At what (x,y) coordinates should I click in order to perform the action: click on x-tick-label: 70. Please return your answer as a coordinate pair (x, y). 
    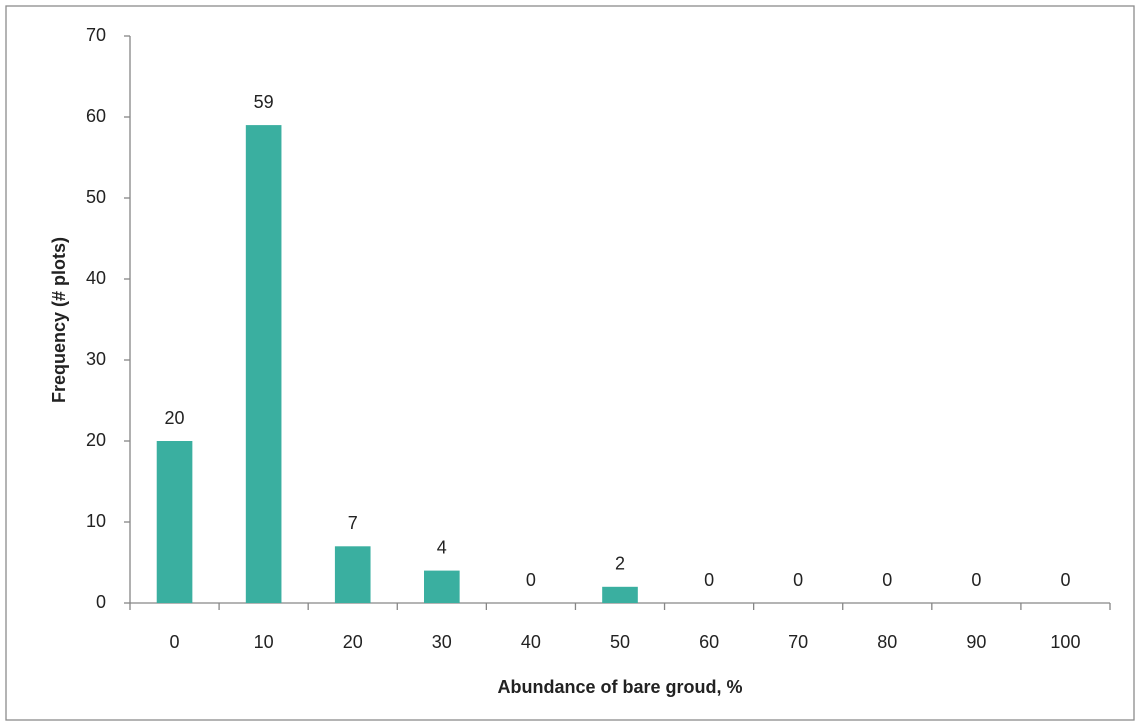
    Looking at the image, I should click on (798, 642).